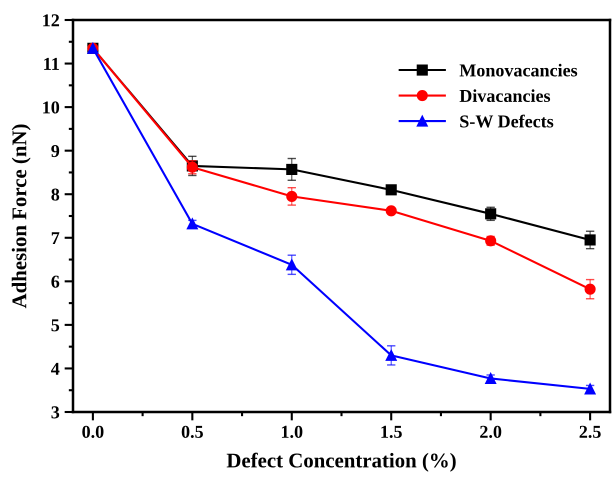 This screenshot has height=486, width=614. Describe the element at coordinates (590, 432) in the screenshot. I see `x-tick-label: 2.5` at that location.